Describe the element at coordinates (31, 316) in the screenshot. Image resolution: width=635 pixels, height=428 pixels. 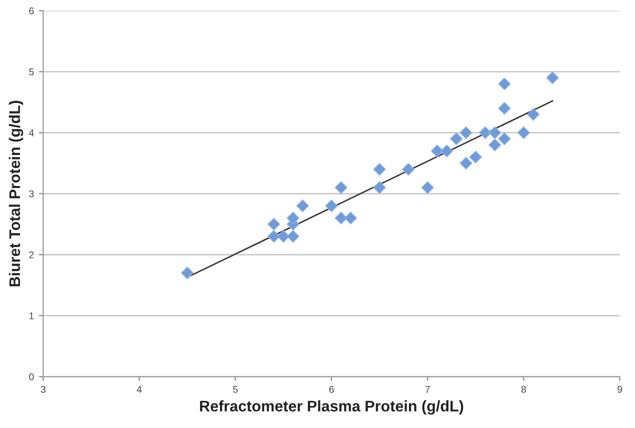
I see `y-tick-label: 1` at that location.